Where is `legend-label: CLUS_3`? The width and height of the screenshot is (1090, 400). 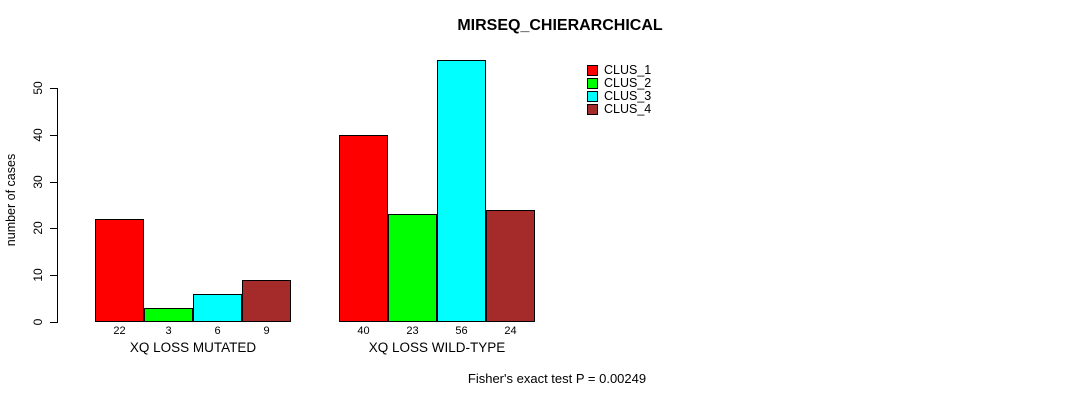
legend-label: CLUS_3 is located at coordinates (628, 96).